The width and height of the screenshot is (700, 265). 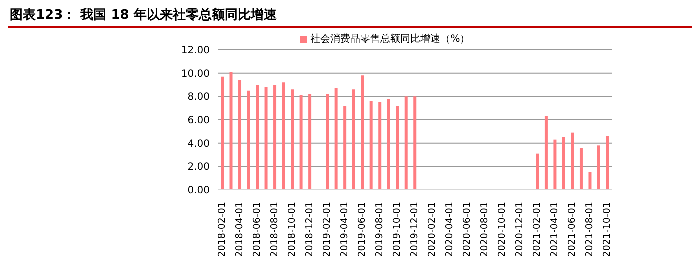 What do you see at coordinates (199, 98) in the screenshot?
I see `y-tick-label: 8.00` at bounding box center [199, 98].